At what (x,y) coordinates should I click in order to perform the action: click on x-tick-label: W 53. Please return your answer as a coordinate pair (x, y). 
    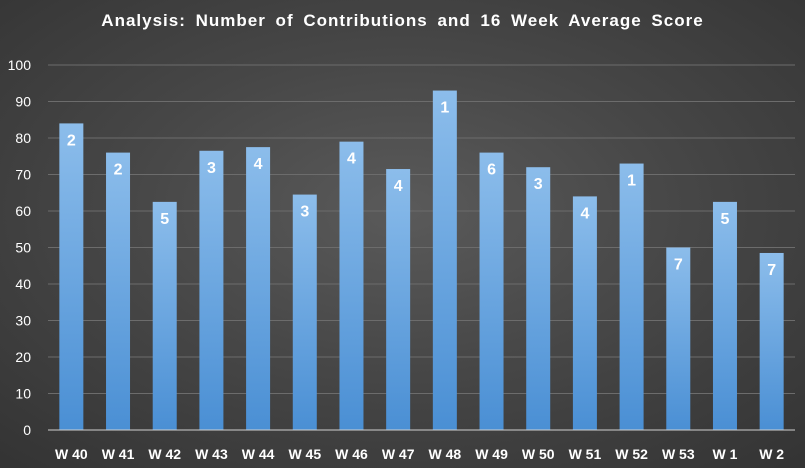
    Looking at the image, I should click on (678, 454).